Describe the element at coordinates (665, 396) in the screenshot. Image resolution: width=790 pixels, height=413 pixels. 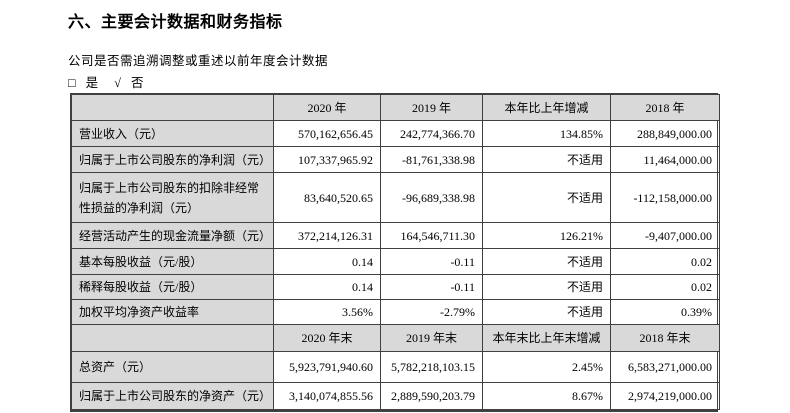
I see `value-2018: 2,974,219,000.00` at that location.